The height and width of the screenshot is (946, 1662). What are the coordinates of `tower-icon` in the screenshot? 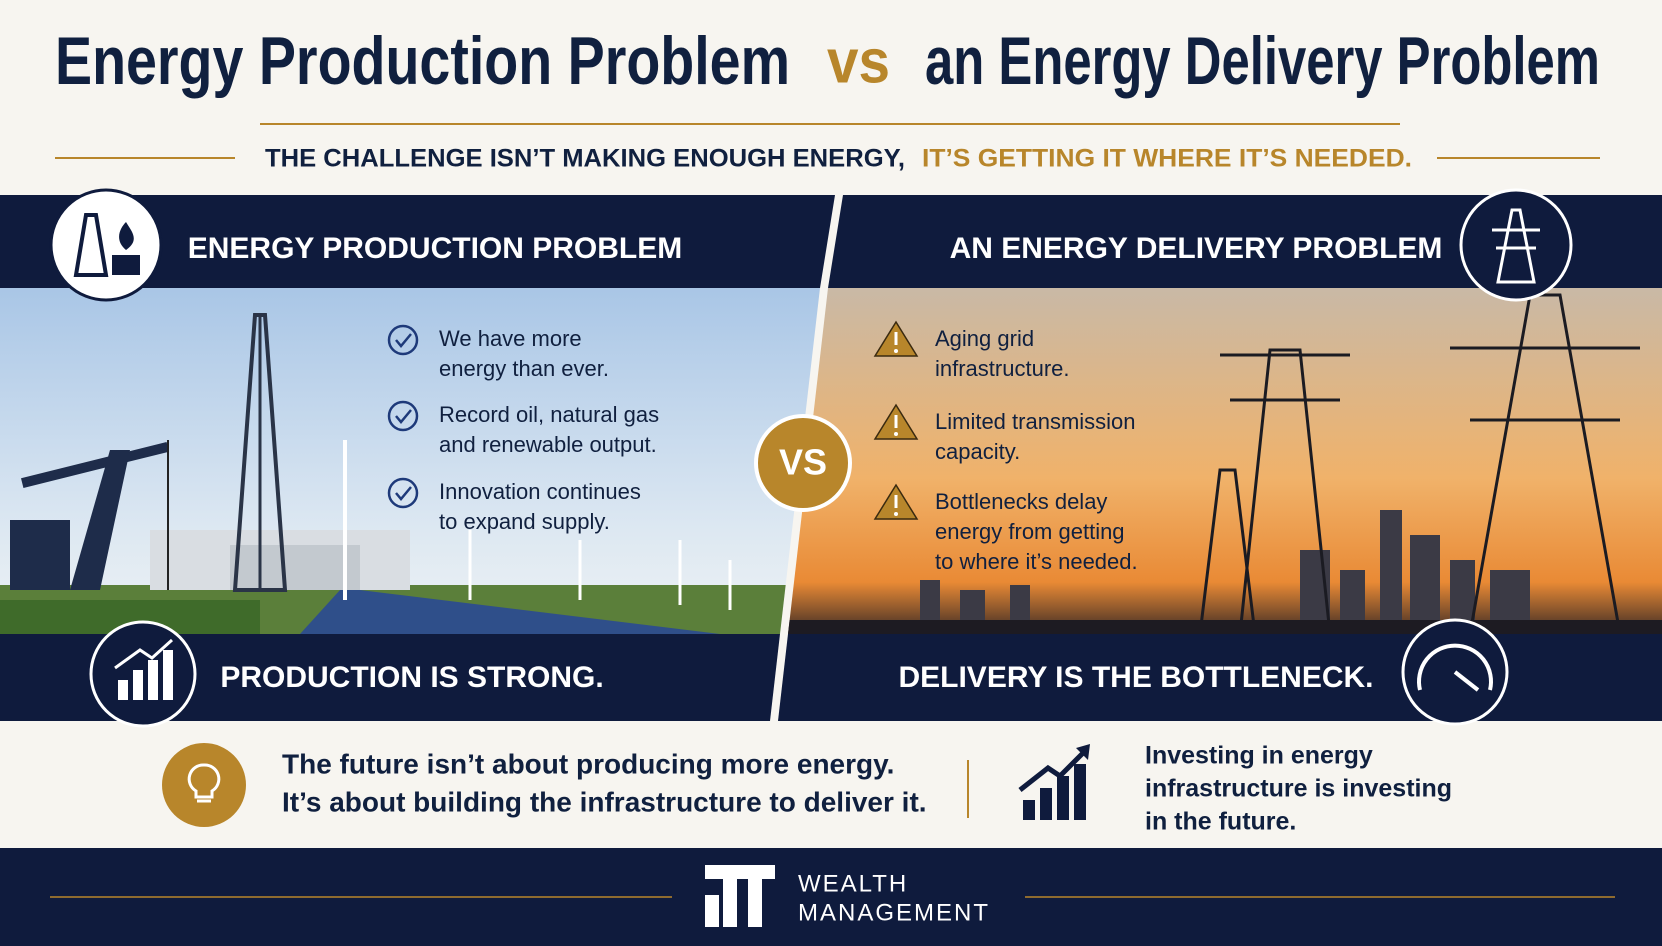 It's located at (1516, 245).